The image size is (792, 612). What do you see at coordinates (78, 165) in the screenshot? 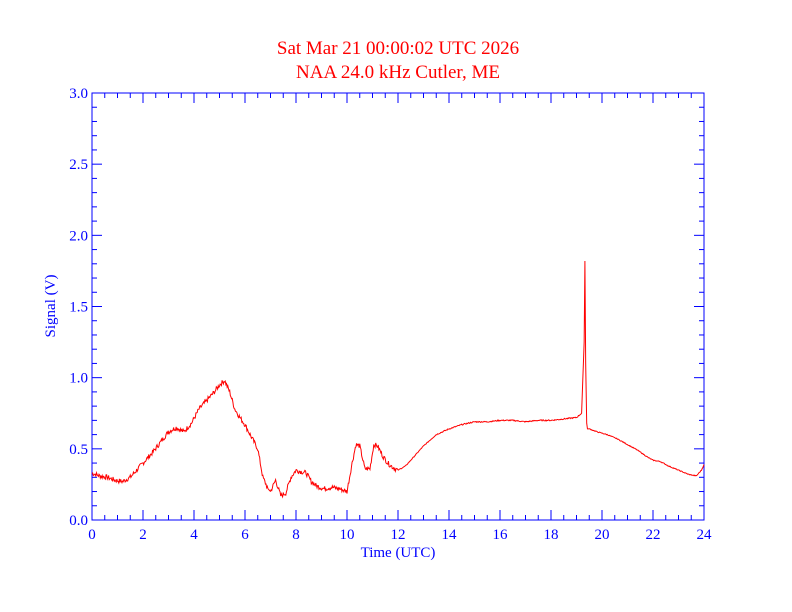
I see `y-tick-label: 2.5` at bounding box center [78, 165].